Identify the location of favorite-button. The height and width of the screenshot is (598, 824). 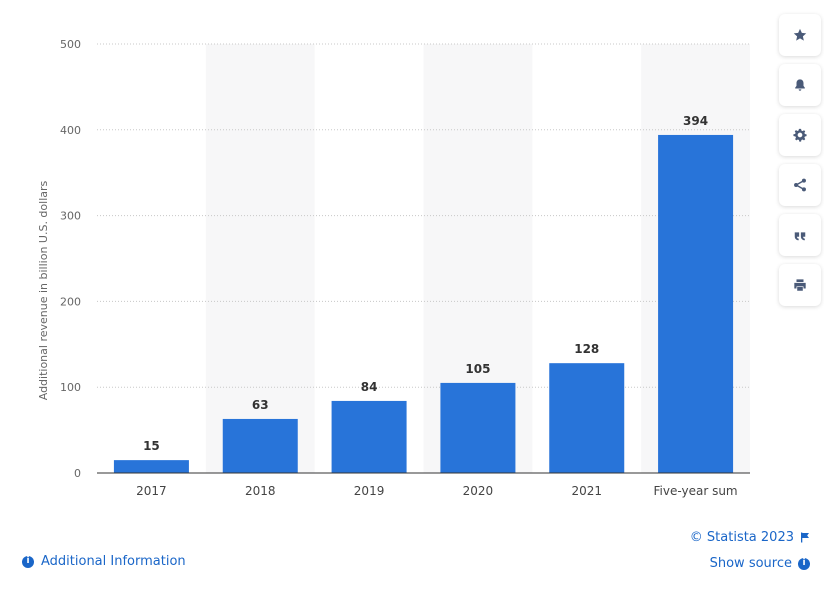
(800, 35).